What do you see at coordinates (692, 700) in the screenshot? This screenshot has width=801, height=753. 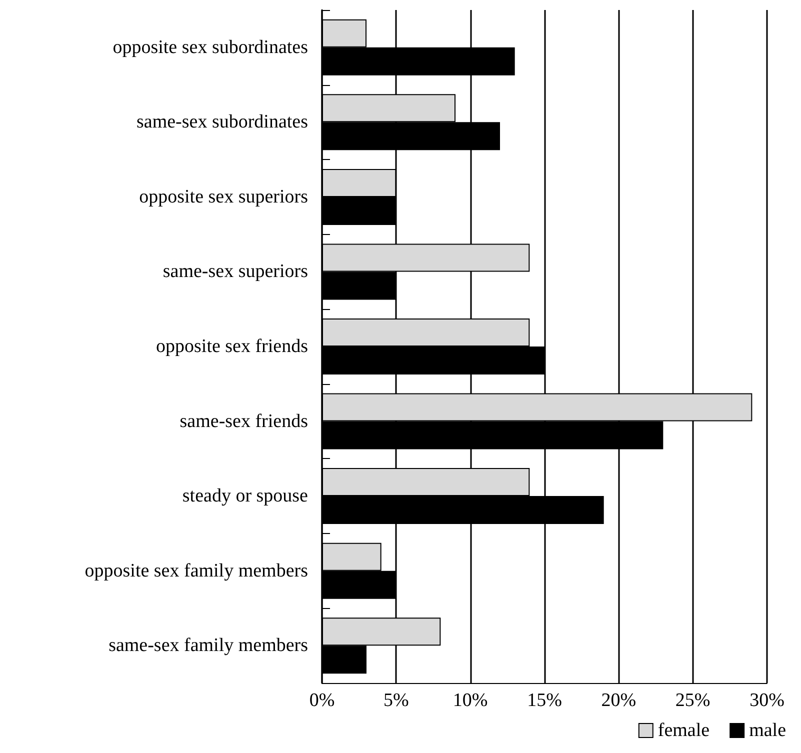 I see `x-tick-label: 25%` at bounding box center [692, 700].